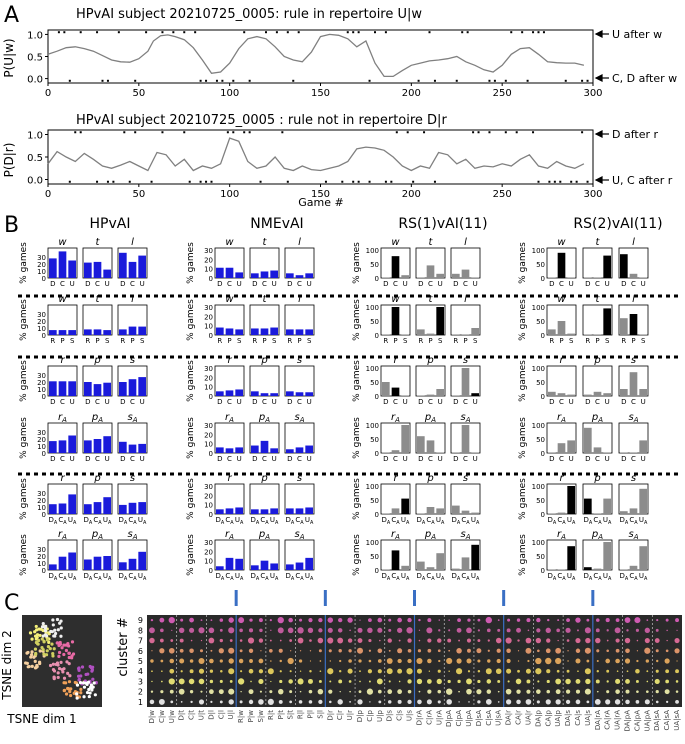 This screenshot has width=685, height=744. What do you see at coordinates (211, 715) in the screenshot?
I see `feature-label: D|l` at bounding box center [211, 715].